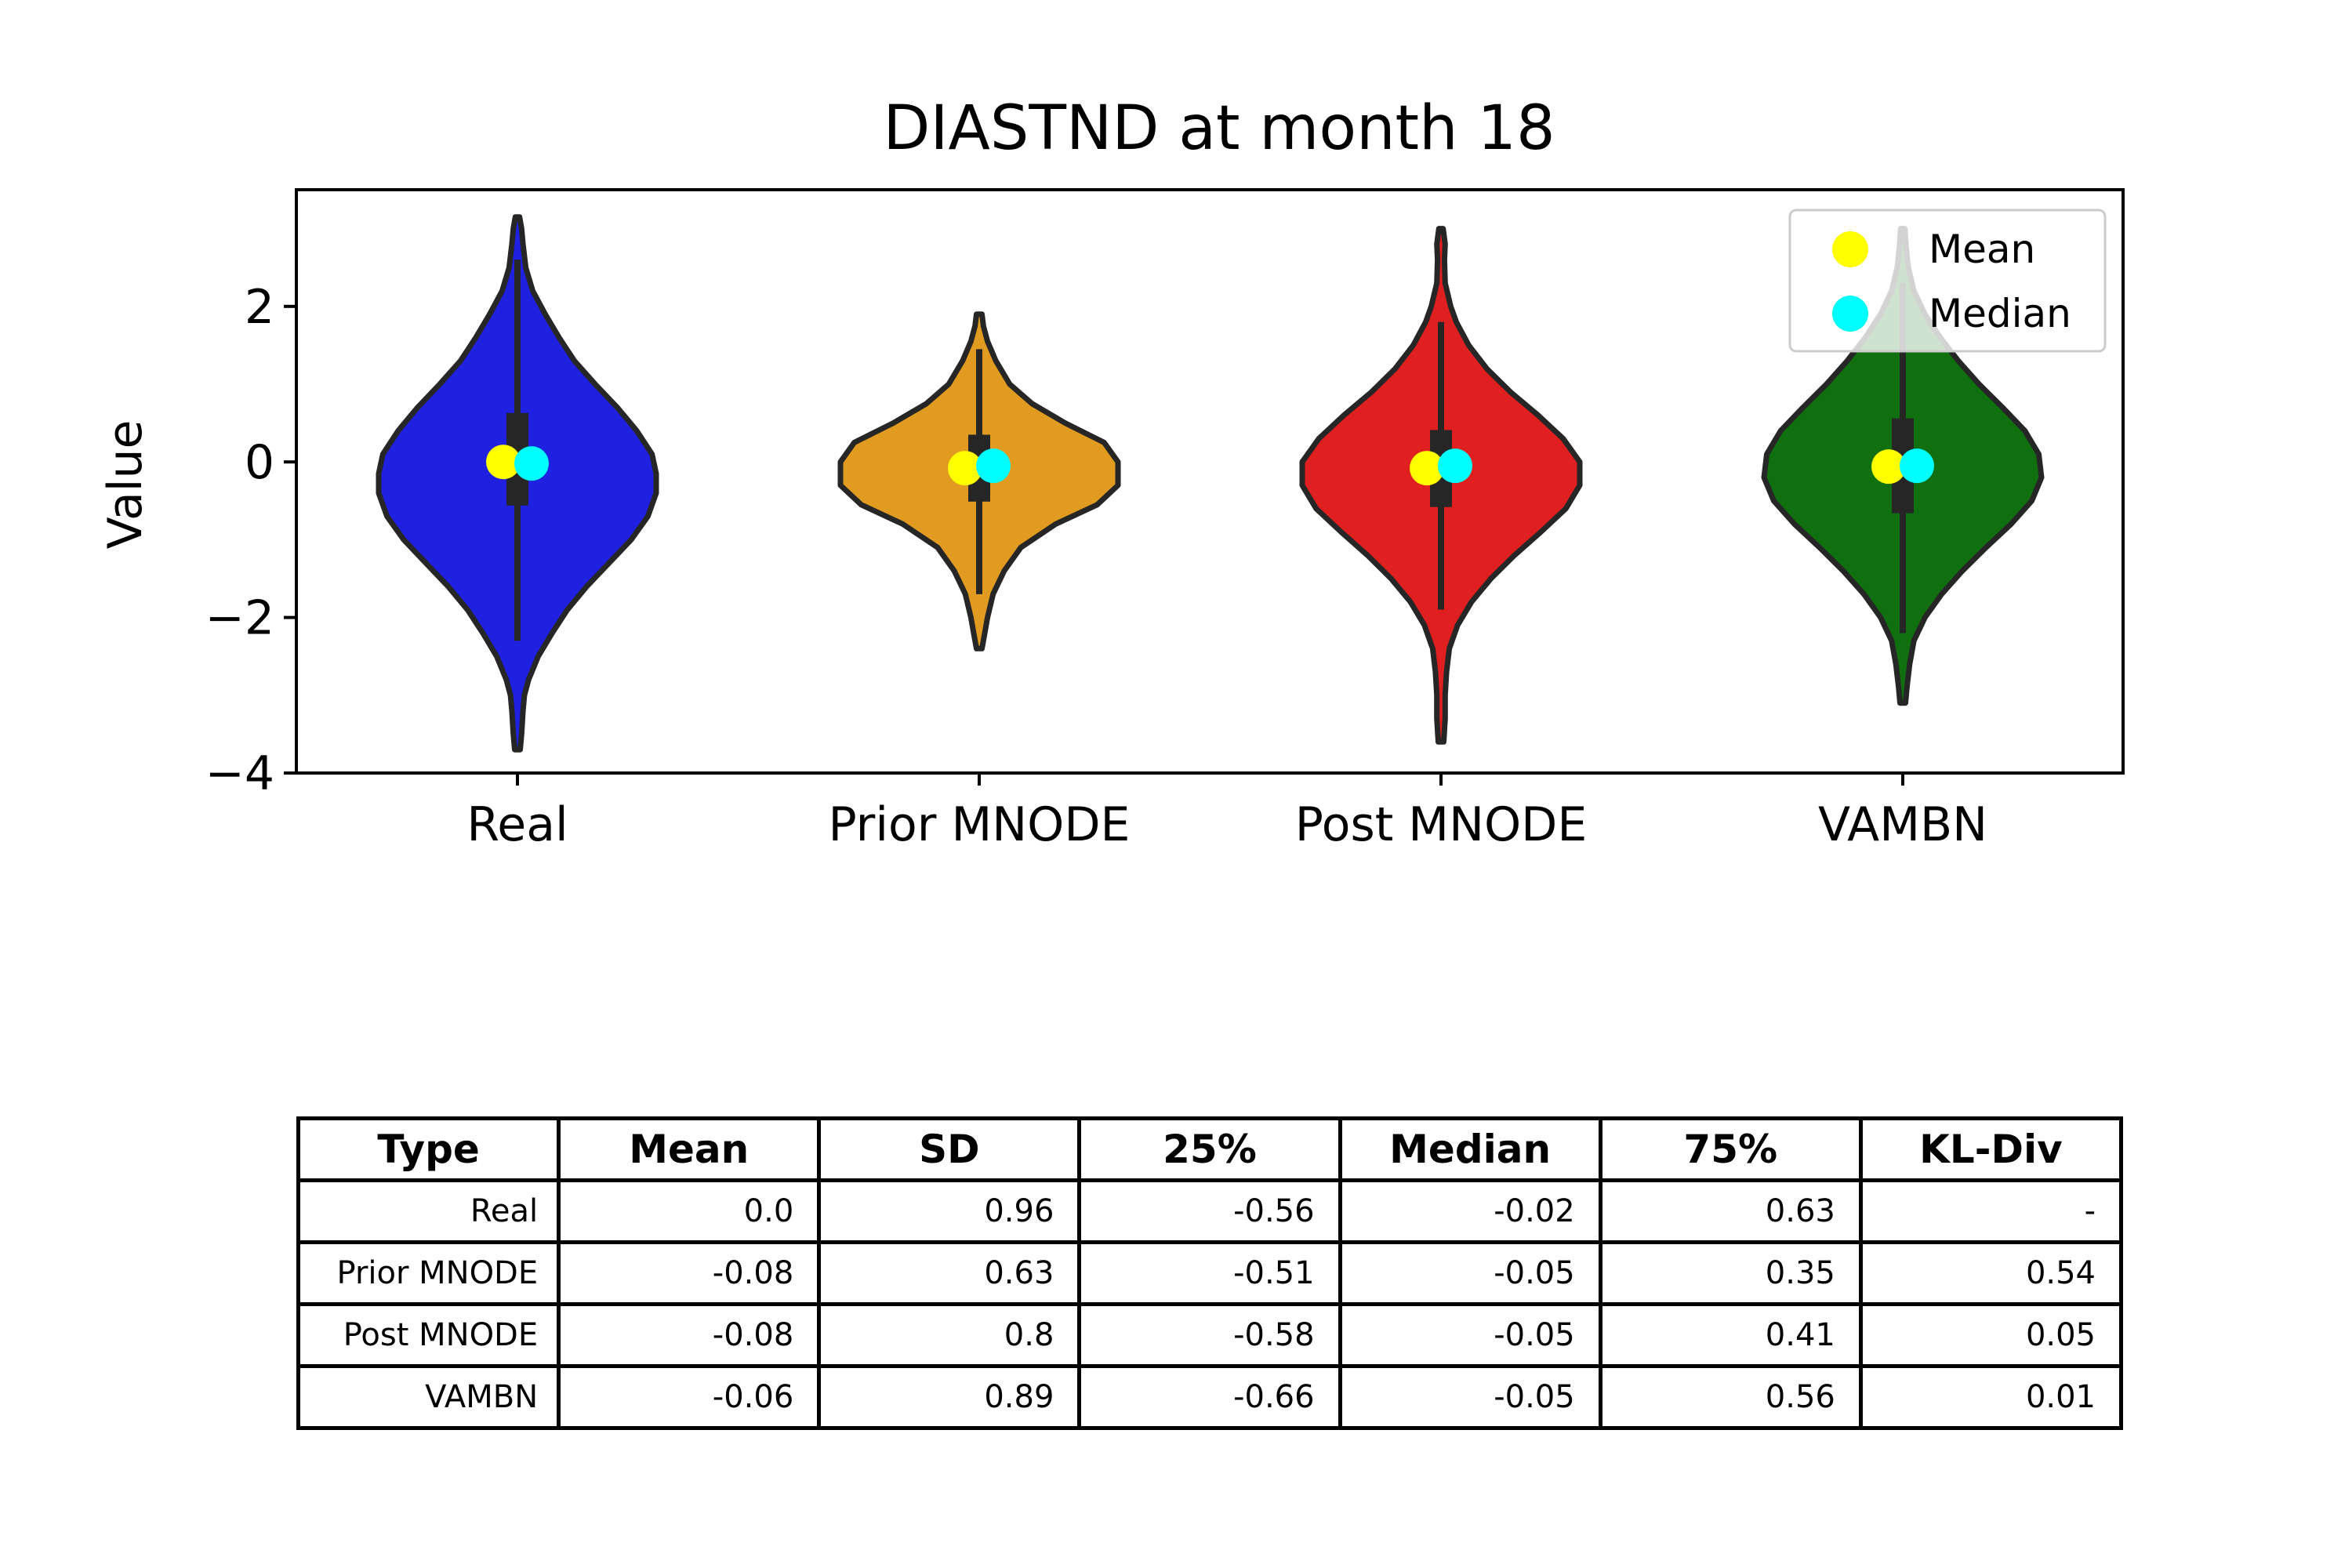 The image size is (2352, 1568). I want to click on table-type-cell: Post MNODE, so click(429, 1335).